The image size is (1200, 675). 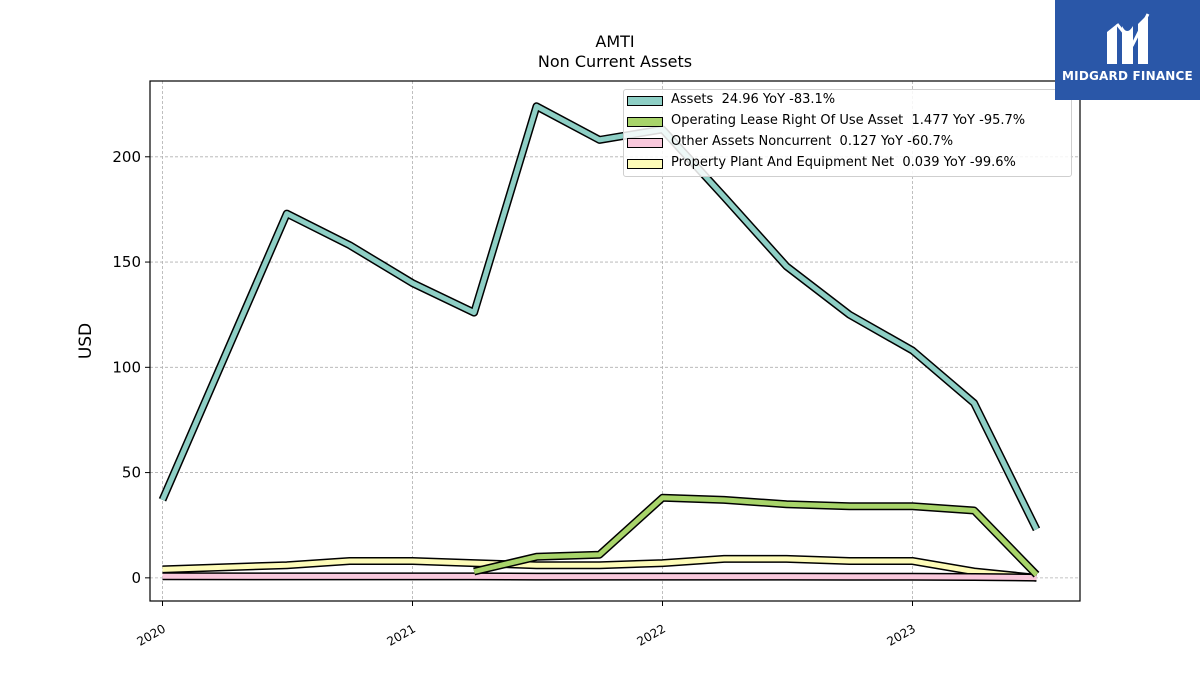 What do you see at coordinates (1127, 76) in the screenshot?
I see `logo-text: MIDGARD FINANCE` at bounding box center [1127, 76].